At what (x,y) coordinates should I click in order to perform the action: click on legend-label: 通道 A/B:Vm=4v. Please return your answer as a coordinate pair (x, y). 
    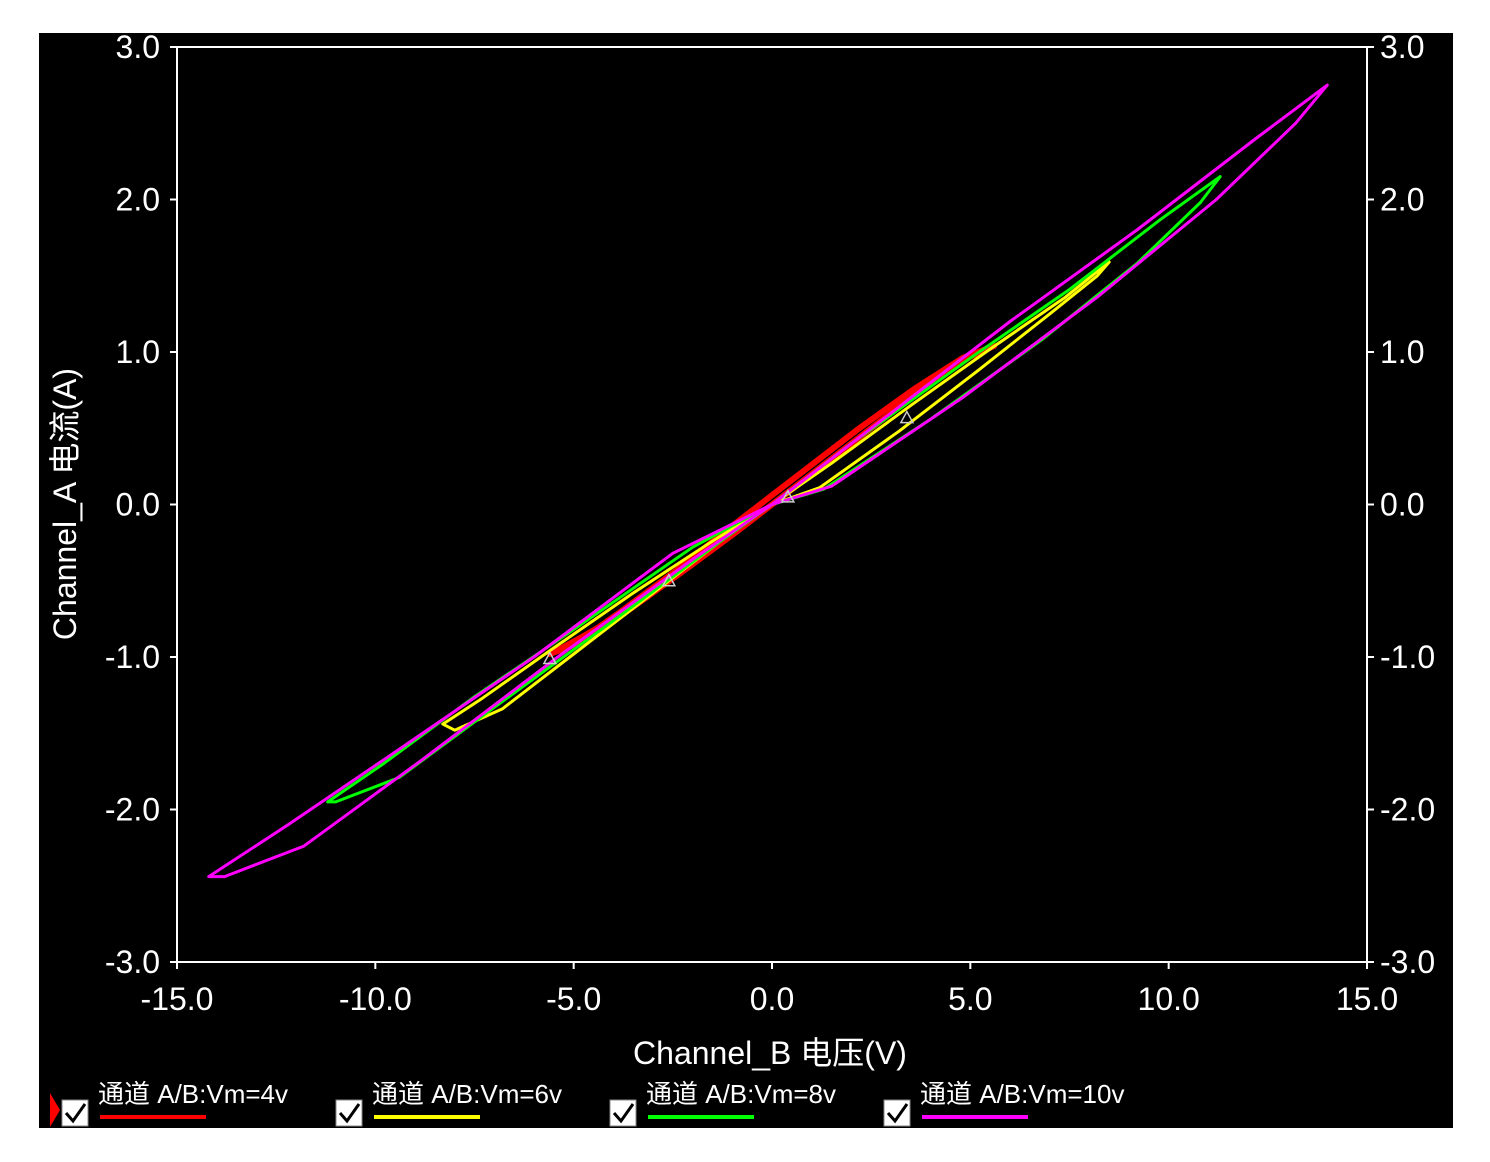
    Looking at the image, I should click on (193, 1094).